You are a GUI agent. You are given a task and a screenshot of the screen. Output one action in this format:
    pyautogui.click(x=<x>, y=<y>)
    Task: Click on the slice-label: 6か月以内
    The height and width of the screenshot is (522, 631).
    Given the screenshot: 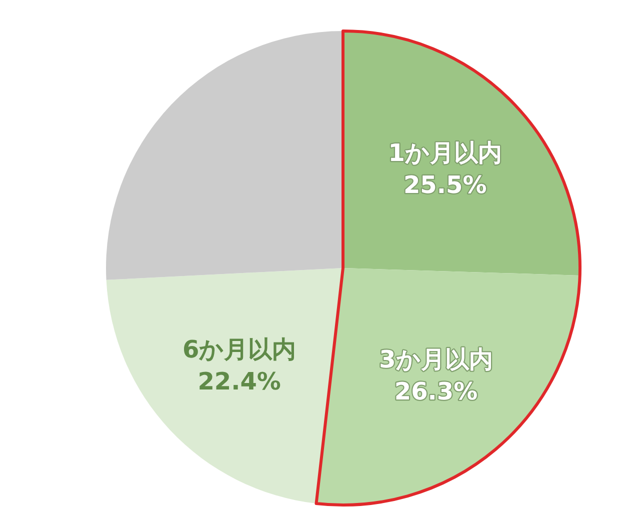 What is the action you would take?
    pyautogui.click(x=239, y=349)
    